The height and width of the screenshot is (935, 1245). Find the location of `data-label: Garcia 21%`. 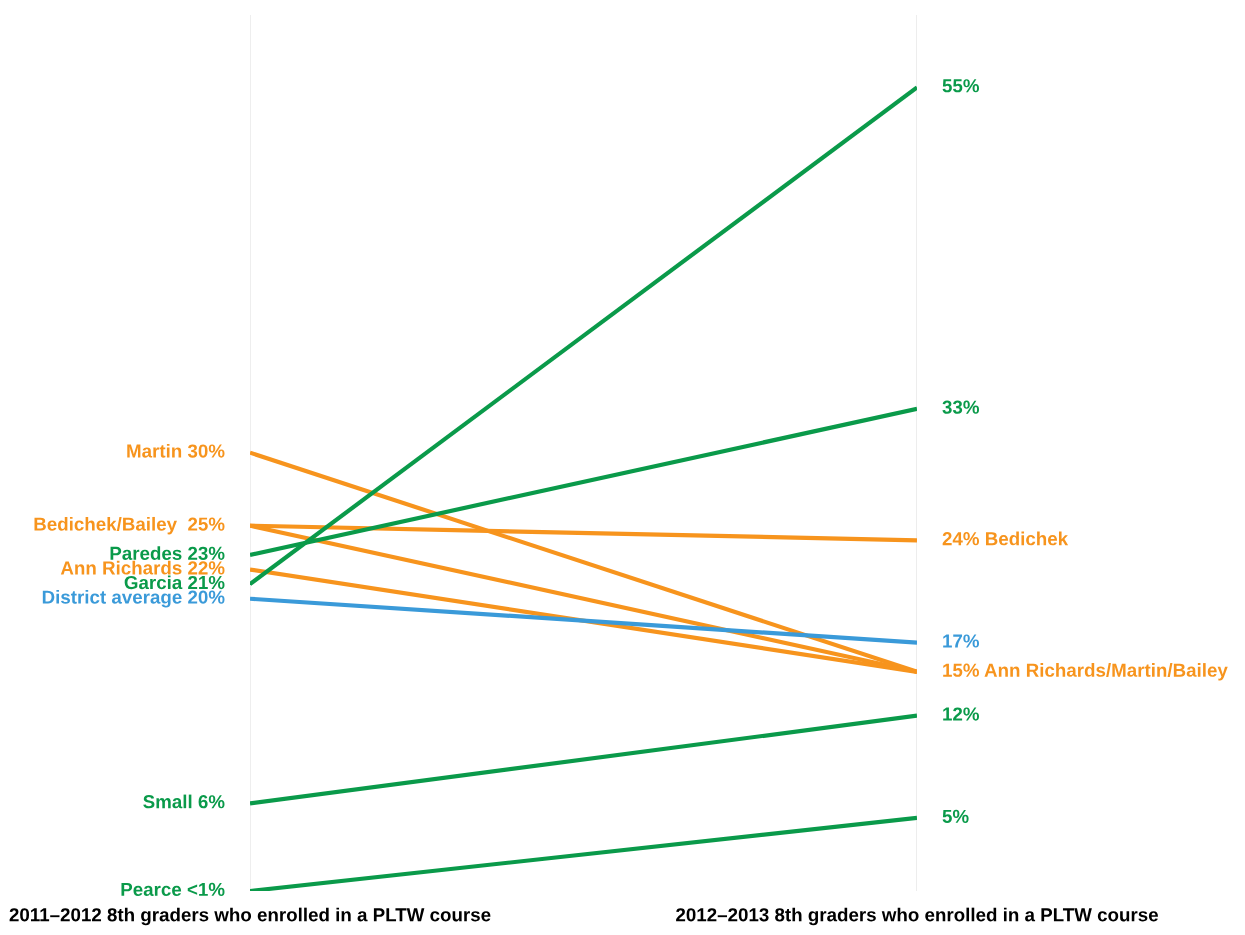

data-label: Garcia 21% is located at coordinates (174, 582).